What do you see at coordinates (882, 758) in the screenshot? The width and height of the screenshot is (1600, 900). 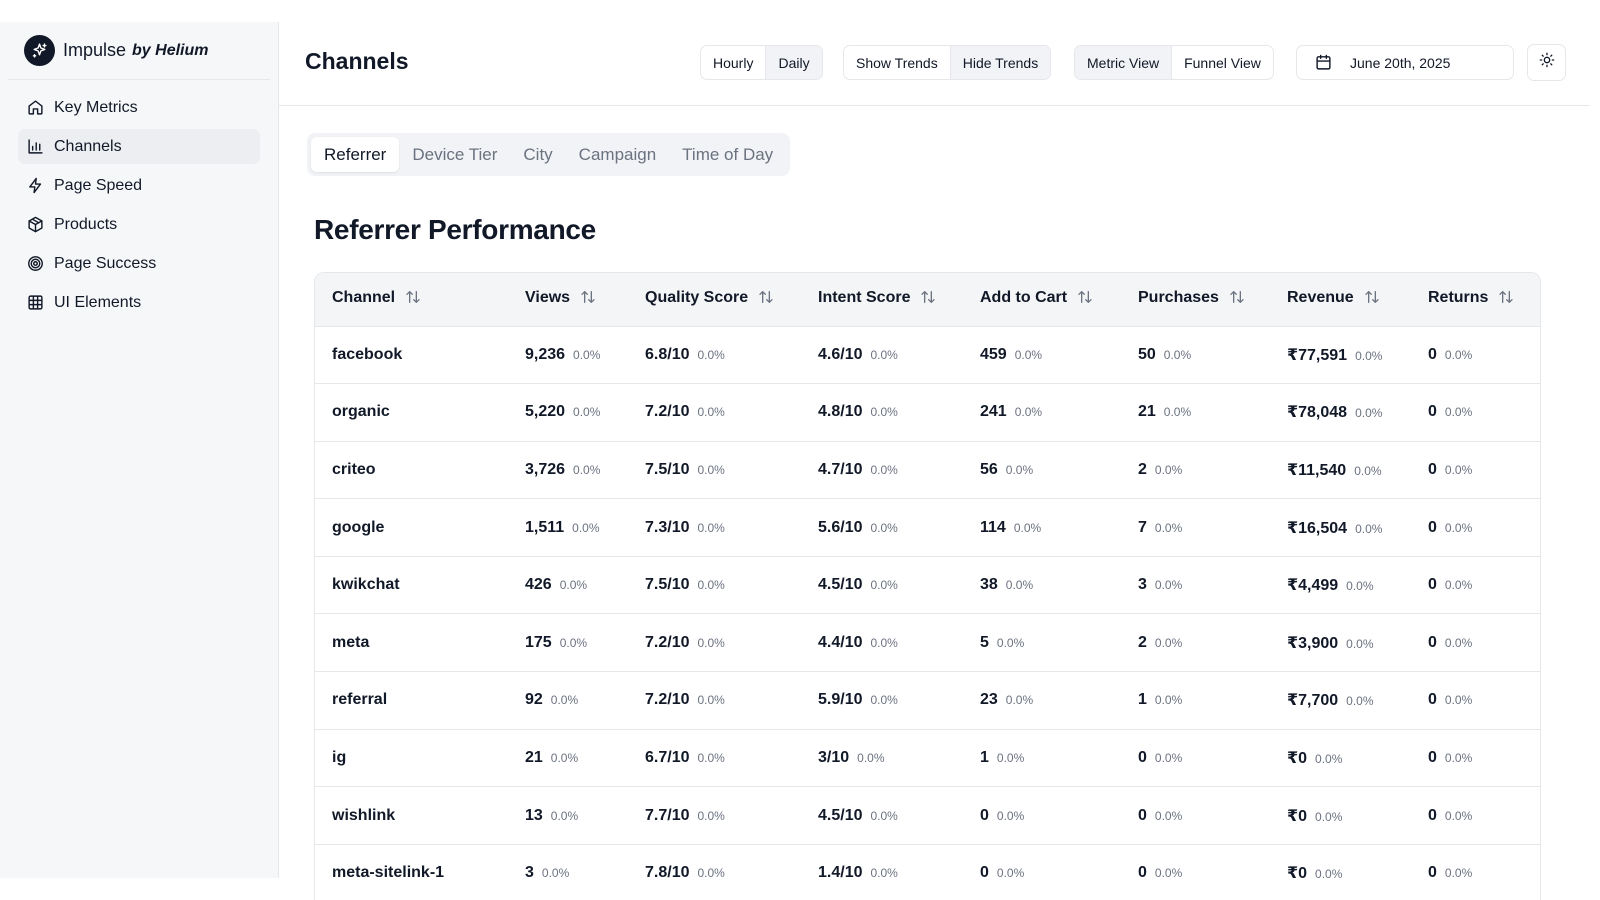 I see `cell-intent-score: 3/10 0.0%` at bounding box center [882, 758].